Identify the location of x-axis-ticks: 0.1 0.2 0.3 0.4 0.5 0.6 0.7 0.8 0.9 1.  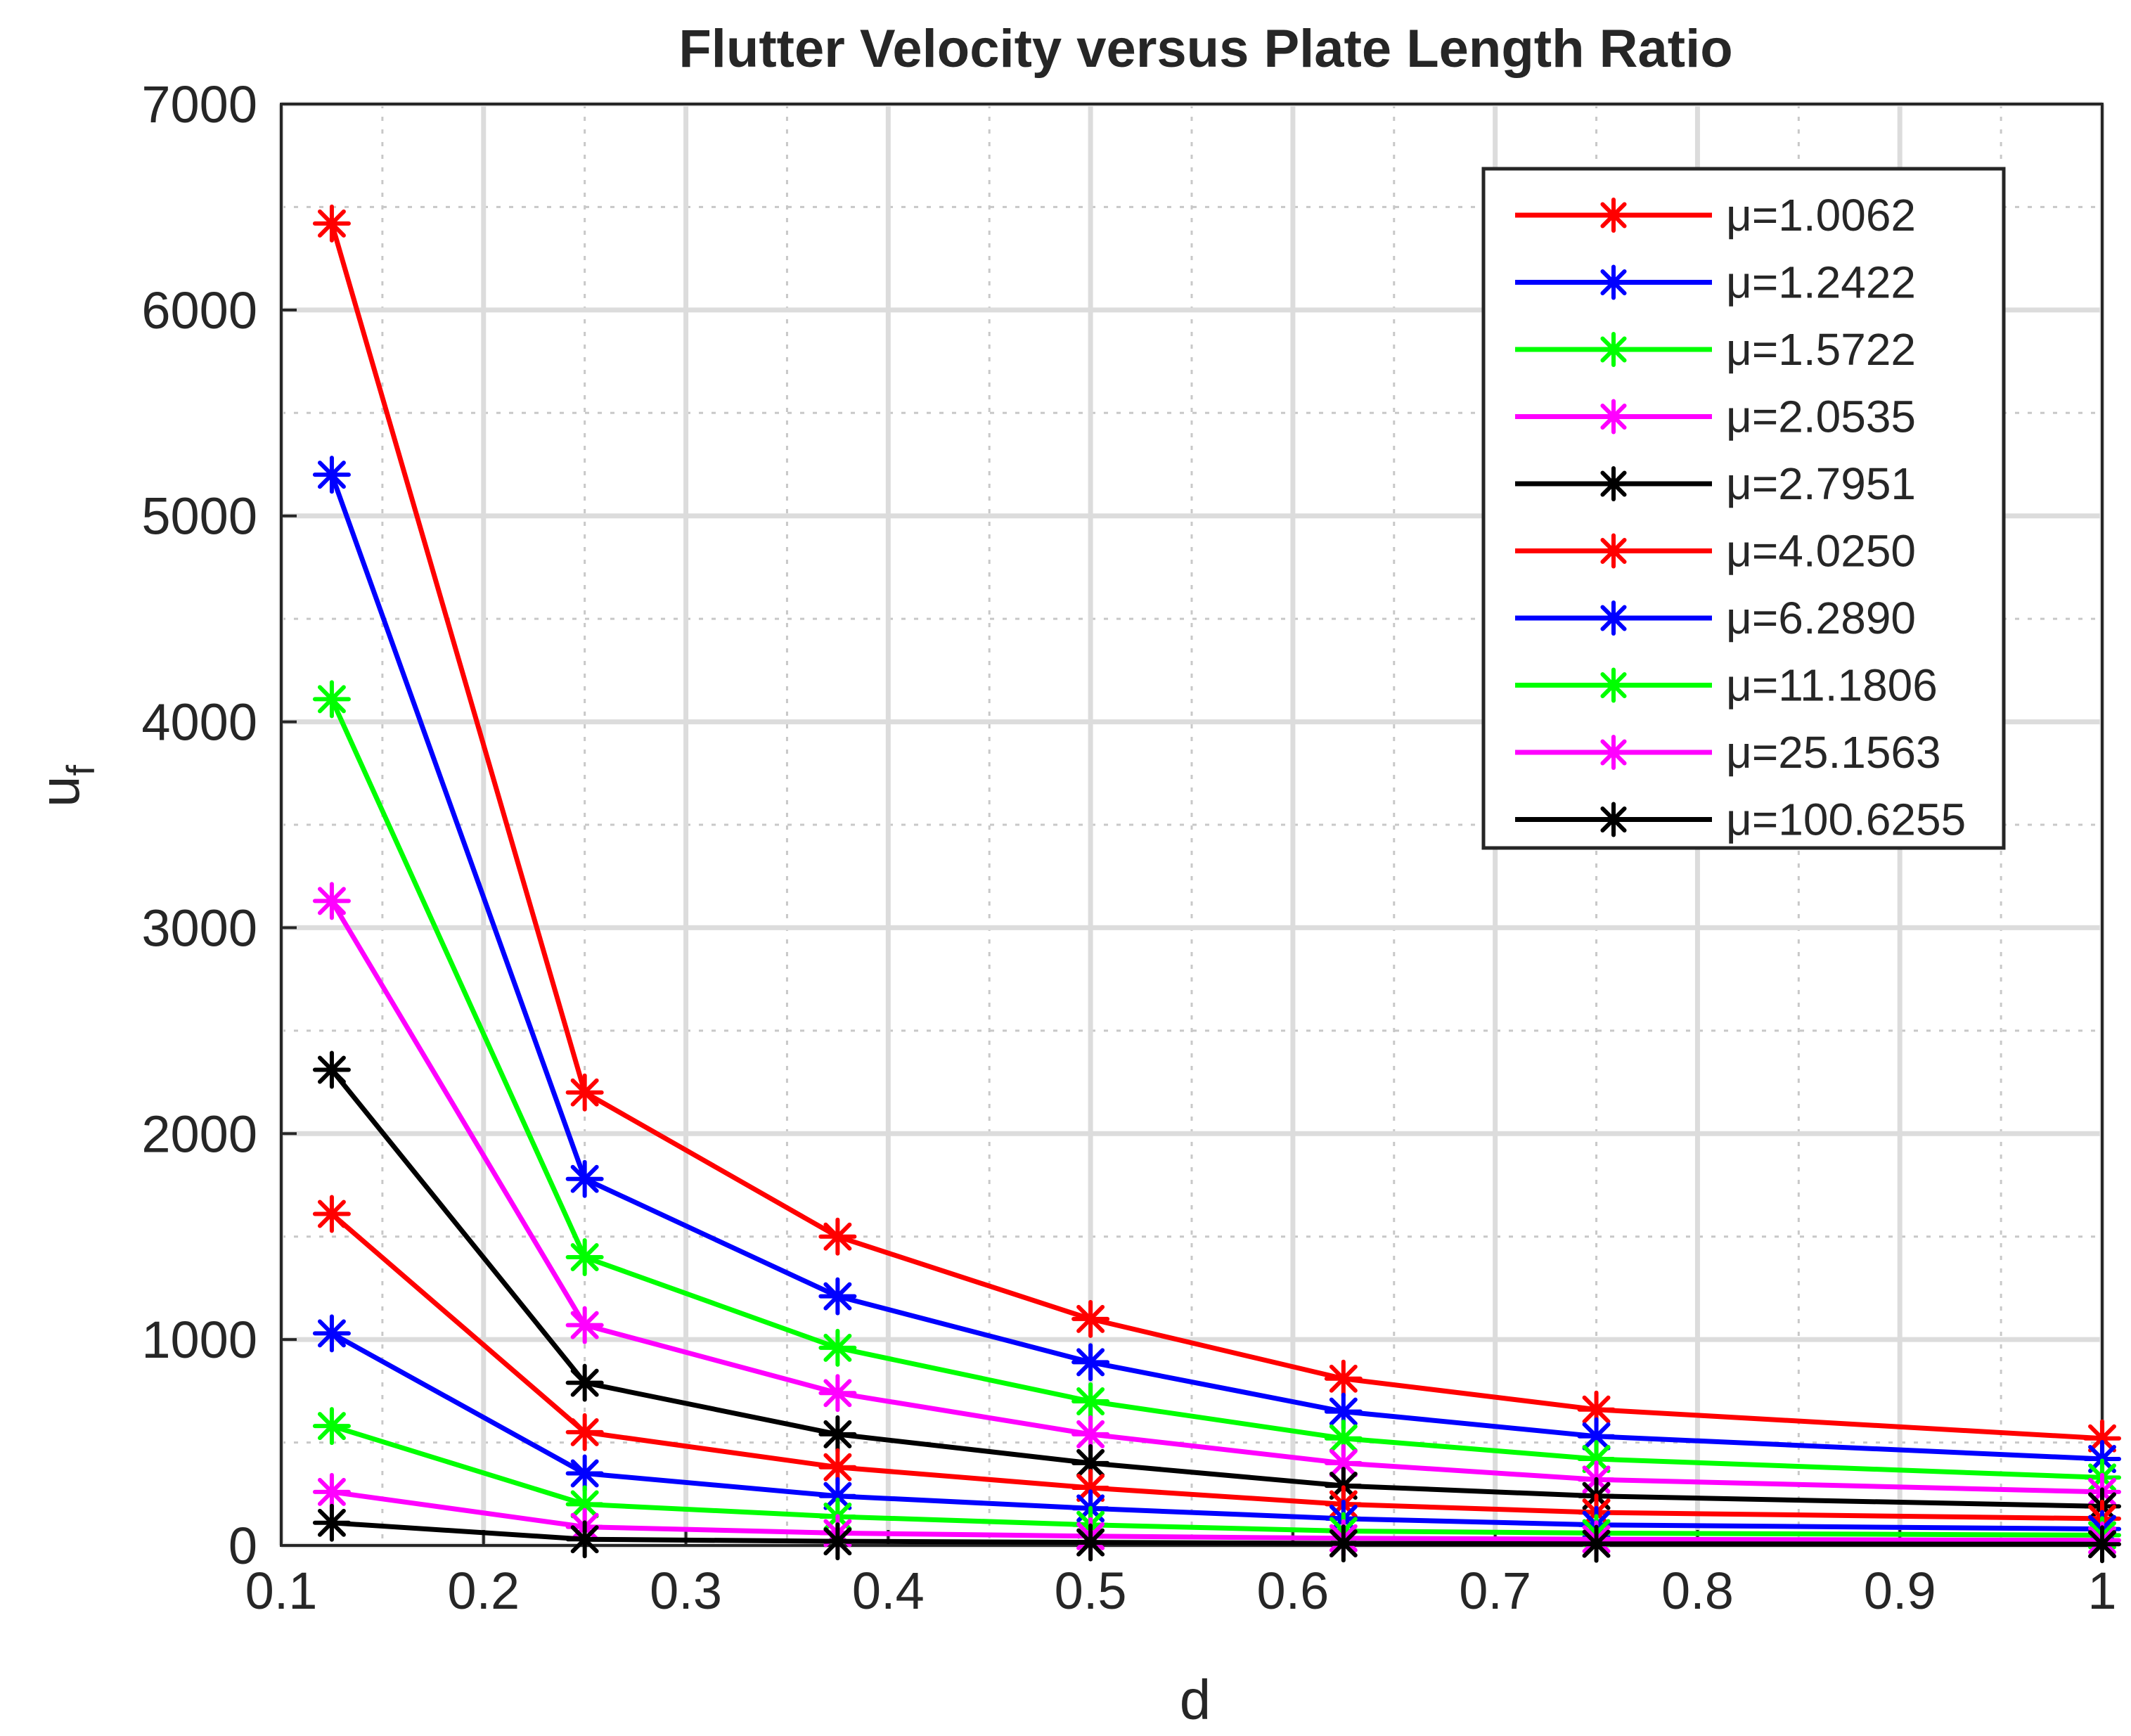
(1181, 1575).